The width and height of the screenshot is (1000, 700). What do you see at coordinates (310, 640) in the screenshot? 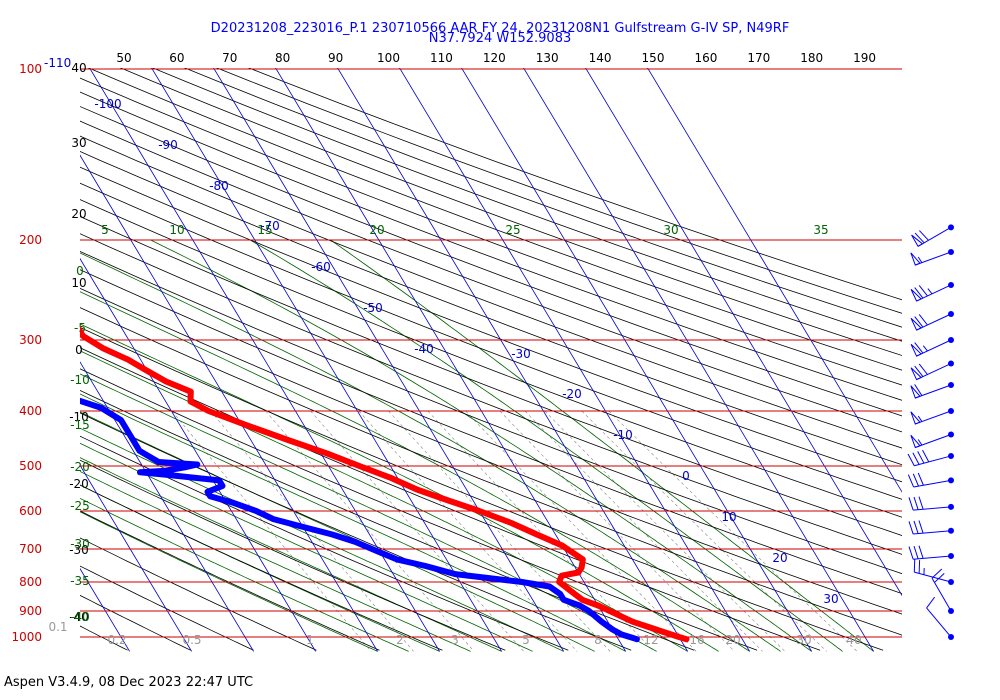
I see `mixing-ratio-label: 1` at bounding box center [310, 640].